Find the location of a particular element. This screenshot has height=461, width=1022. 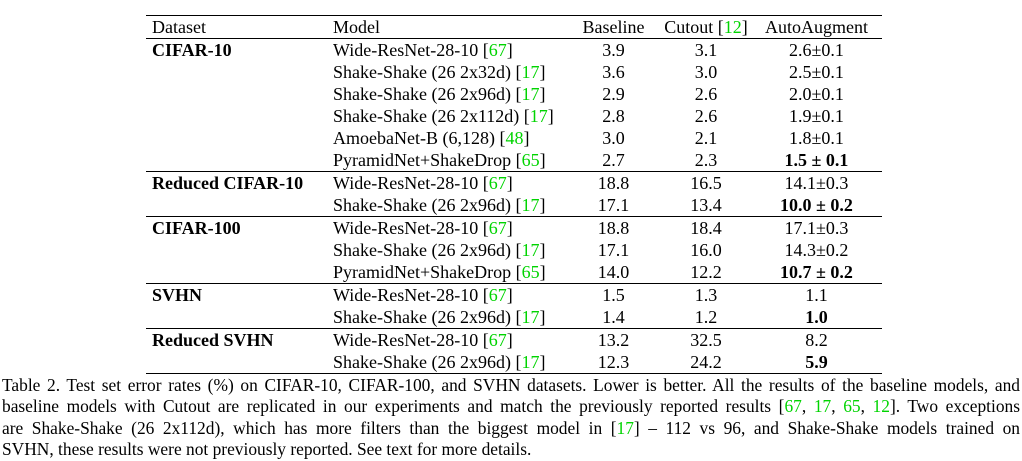

cutout-value: 12.2 is located at coordinates (706, 272).